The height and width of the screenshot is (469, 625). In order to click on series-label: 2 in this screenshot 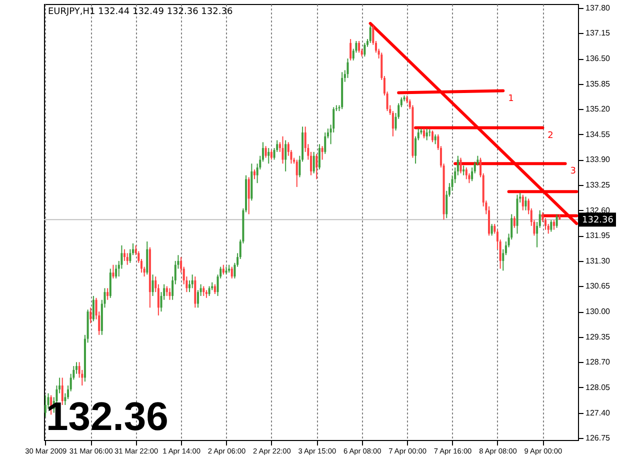, I will do `click(551, 135)`.